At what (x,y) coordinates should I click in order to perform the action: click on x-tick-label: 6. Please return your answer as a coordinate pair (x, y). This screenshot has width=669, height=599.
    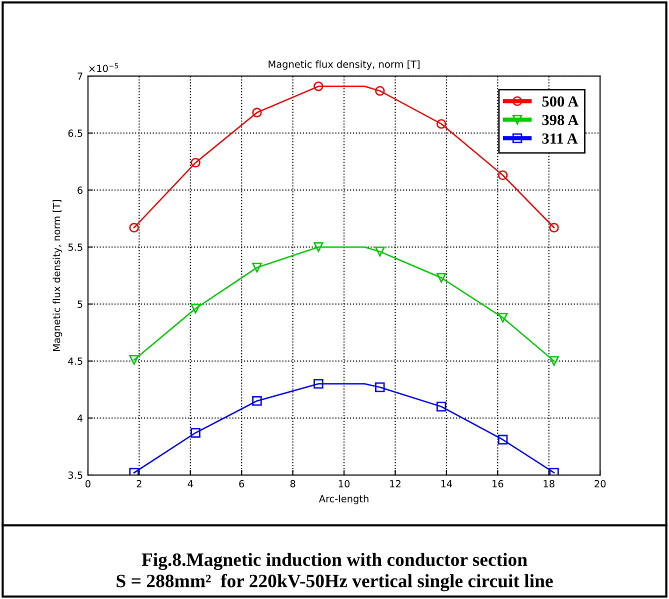
    Looking at the image, I should click on (241, 484).